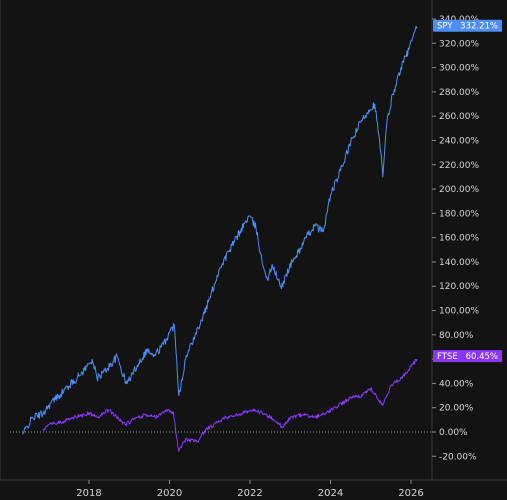 The height and width of the screenshot is (500, 507). I want to click on badge-series-name: FTSE, so click(447, 357).